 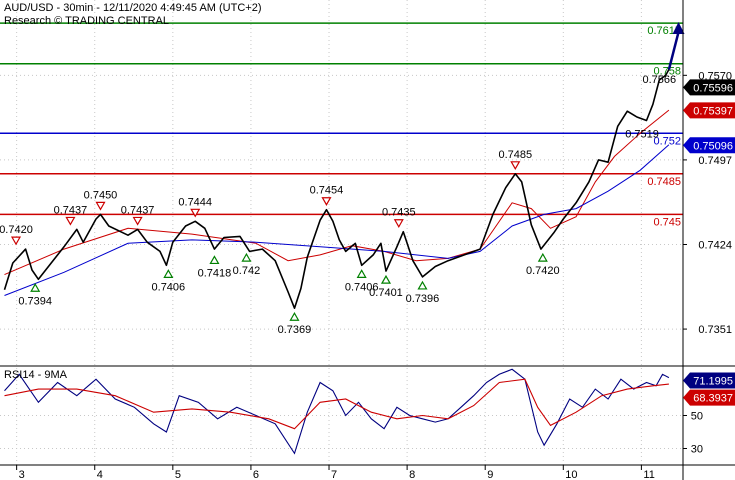 What do you see at coordinates (713, 111) in the screenshot?
I see `ma-value-value: 0.75397` at bounding box center [713, 111].